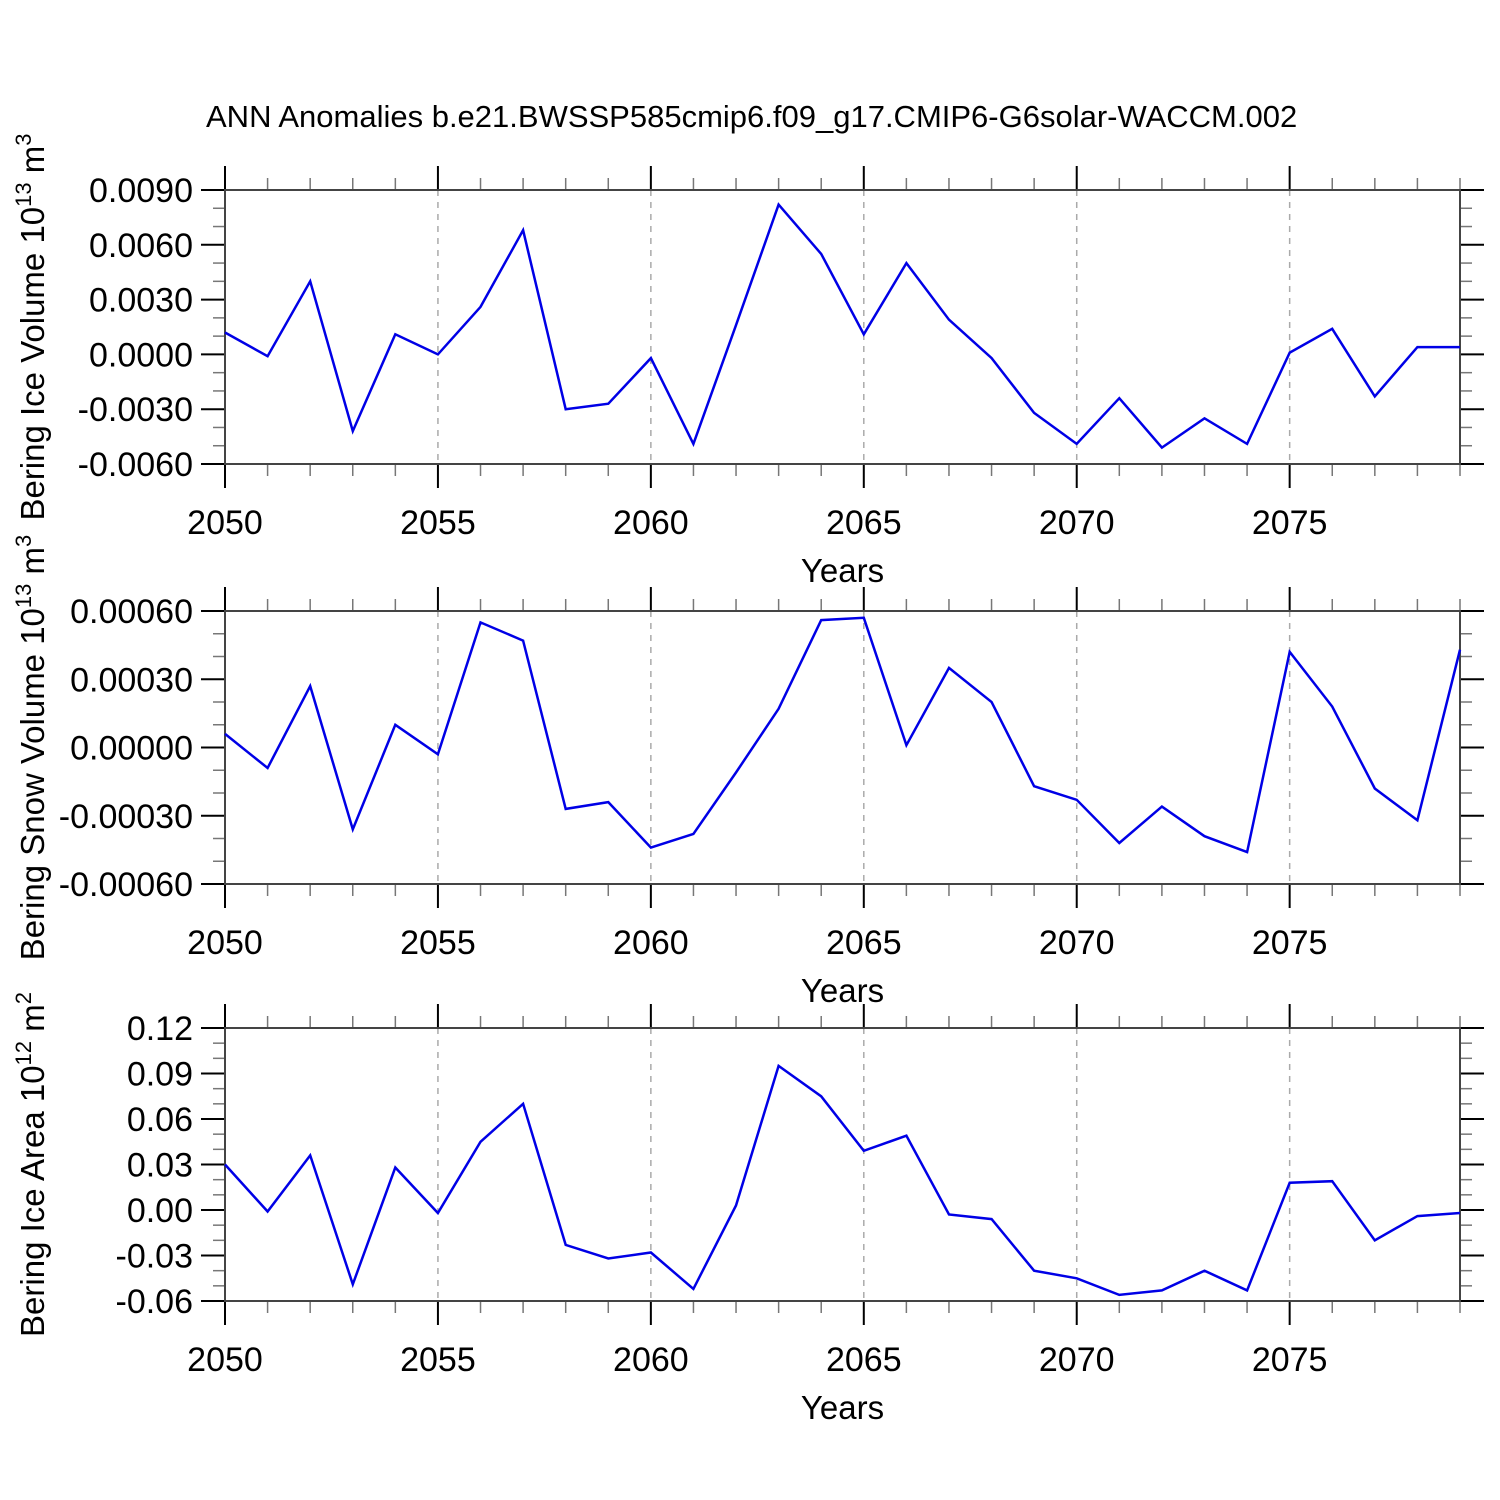 The image size is (1500, 1500). What do you see at coordinates (160, 1211) in the screenshot?
I see `y-tick-label: 0.00` at bounding box center [160, 1211].